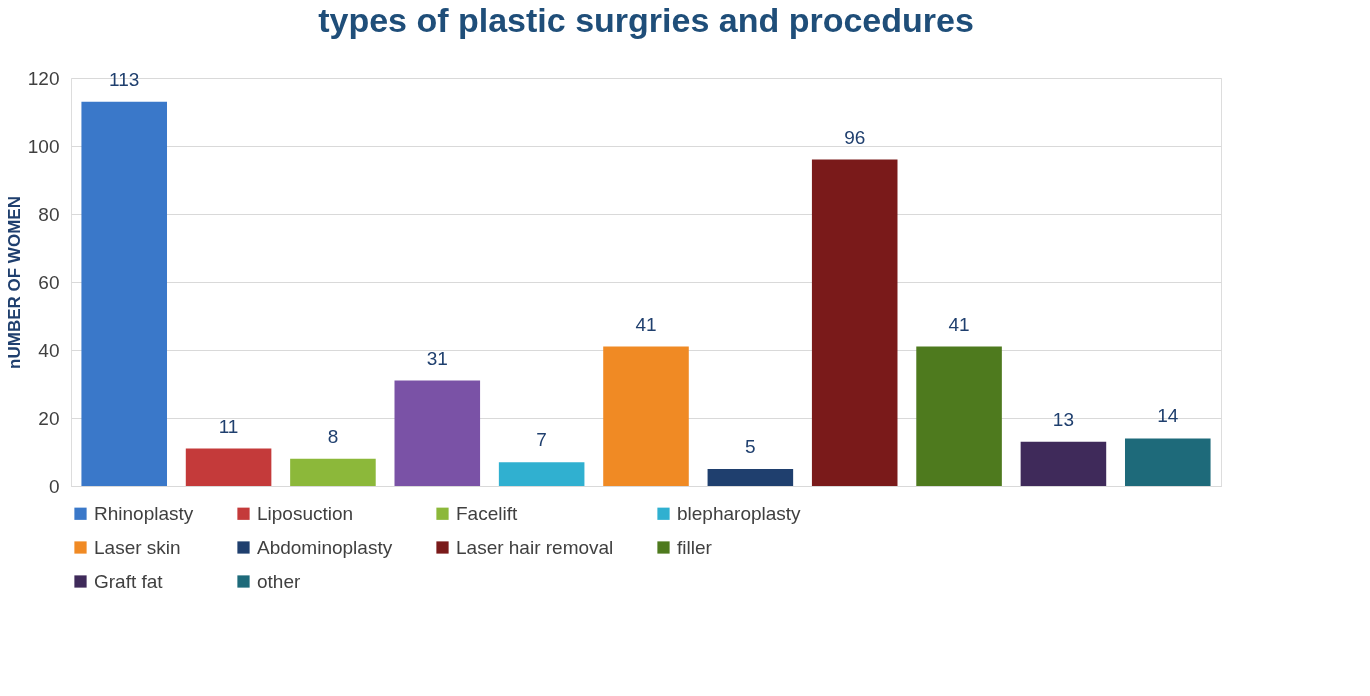  Describe the element at coordinates (855, 137) in the screenshot. I see `data-label: 96` at that location.